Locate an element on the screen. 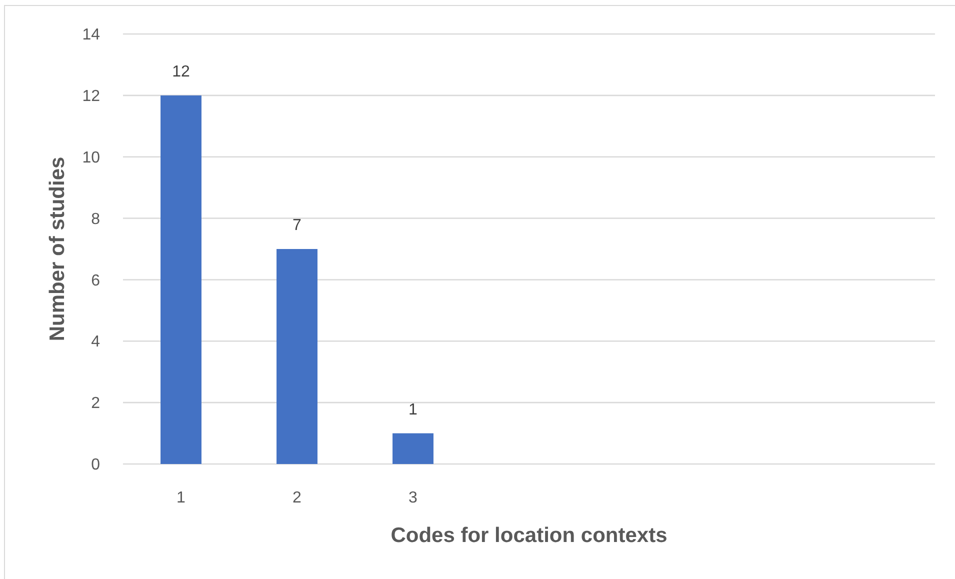  y-tick-label: 10 is located at coordinates (91, 157).